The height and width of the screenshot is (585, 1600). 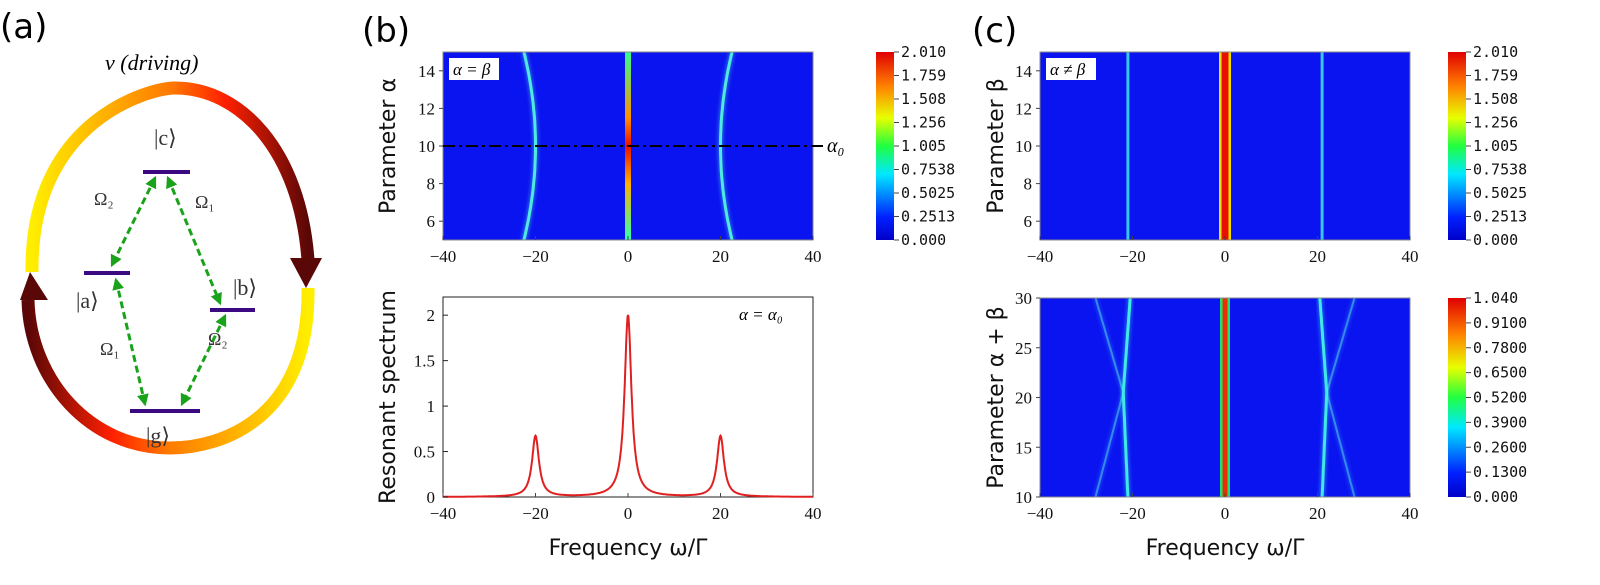 What do you see at coordinates (431, 497) in the screenshot?
I see `y-tick-label: 0` at bounding box center [431, 497].